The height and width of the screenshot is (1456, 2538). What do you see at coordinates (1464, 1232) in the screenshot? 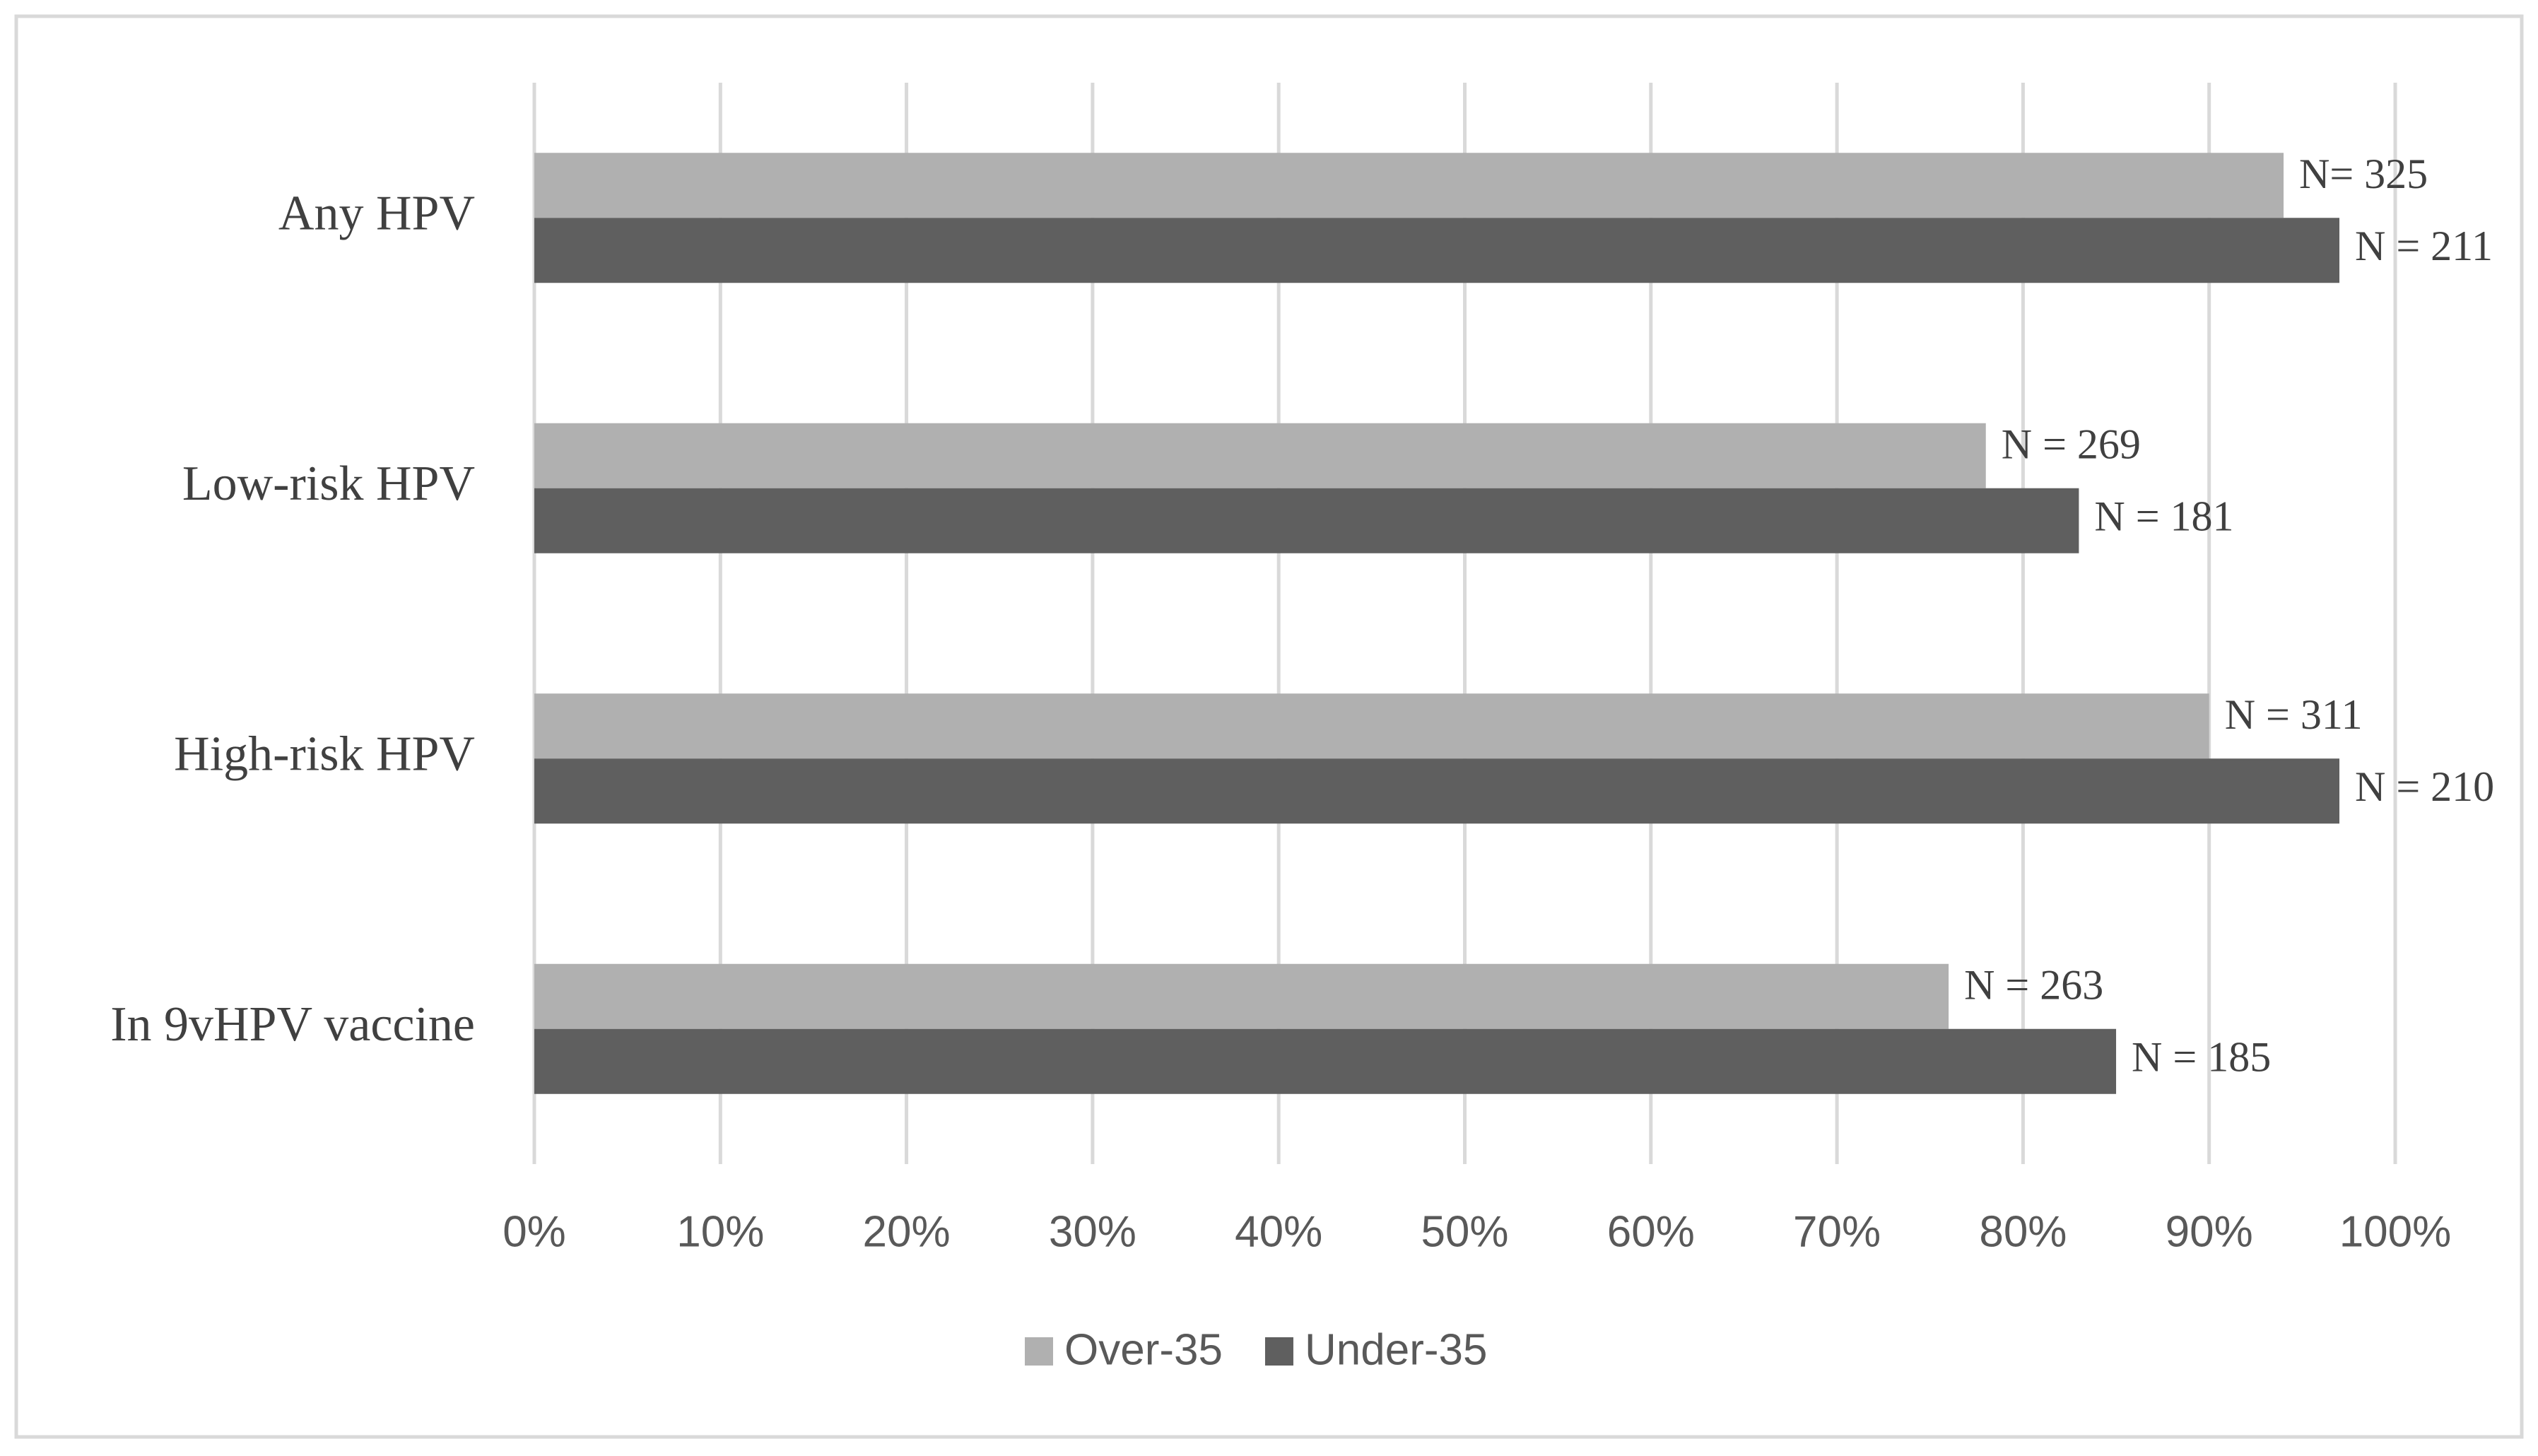
I see `x-tick-label: 50%` at bounding box center [1464, 1232].